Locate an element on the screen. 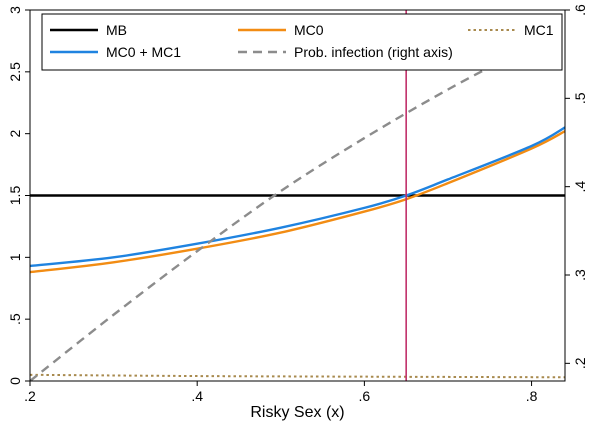 The image size is (595, 424). y-tick-label: 1 is located at coordinates (15, 257).